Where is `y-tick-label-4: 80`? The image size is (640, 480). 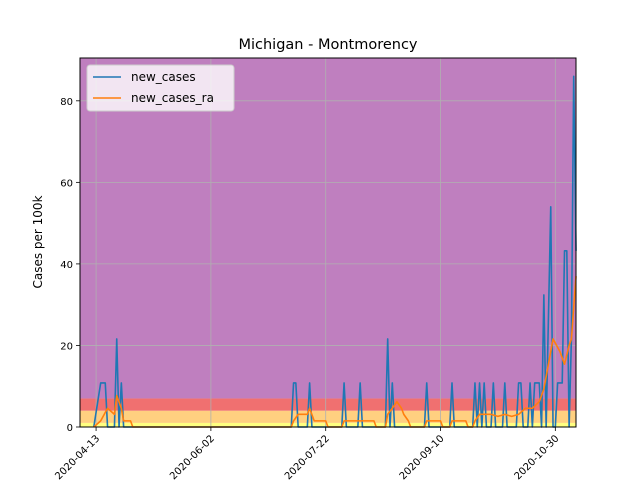
y-tick-label-4: 80 is located at coordinates (66, 102).